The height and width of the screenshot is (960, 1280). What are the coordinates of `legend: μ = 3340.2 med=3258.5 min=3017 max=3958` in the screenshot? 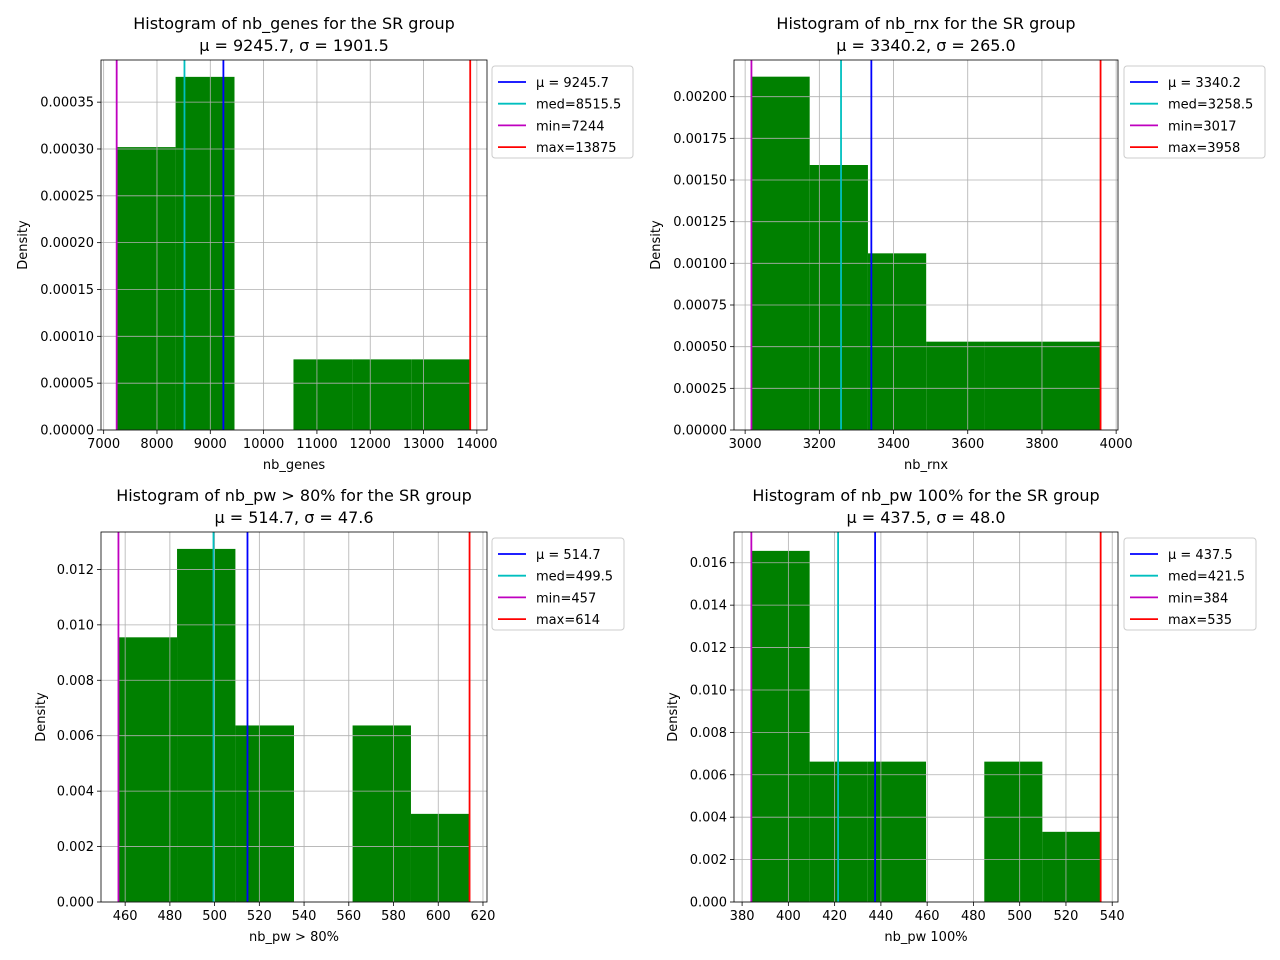 It's located at (1194, 112).